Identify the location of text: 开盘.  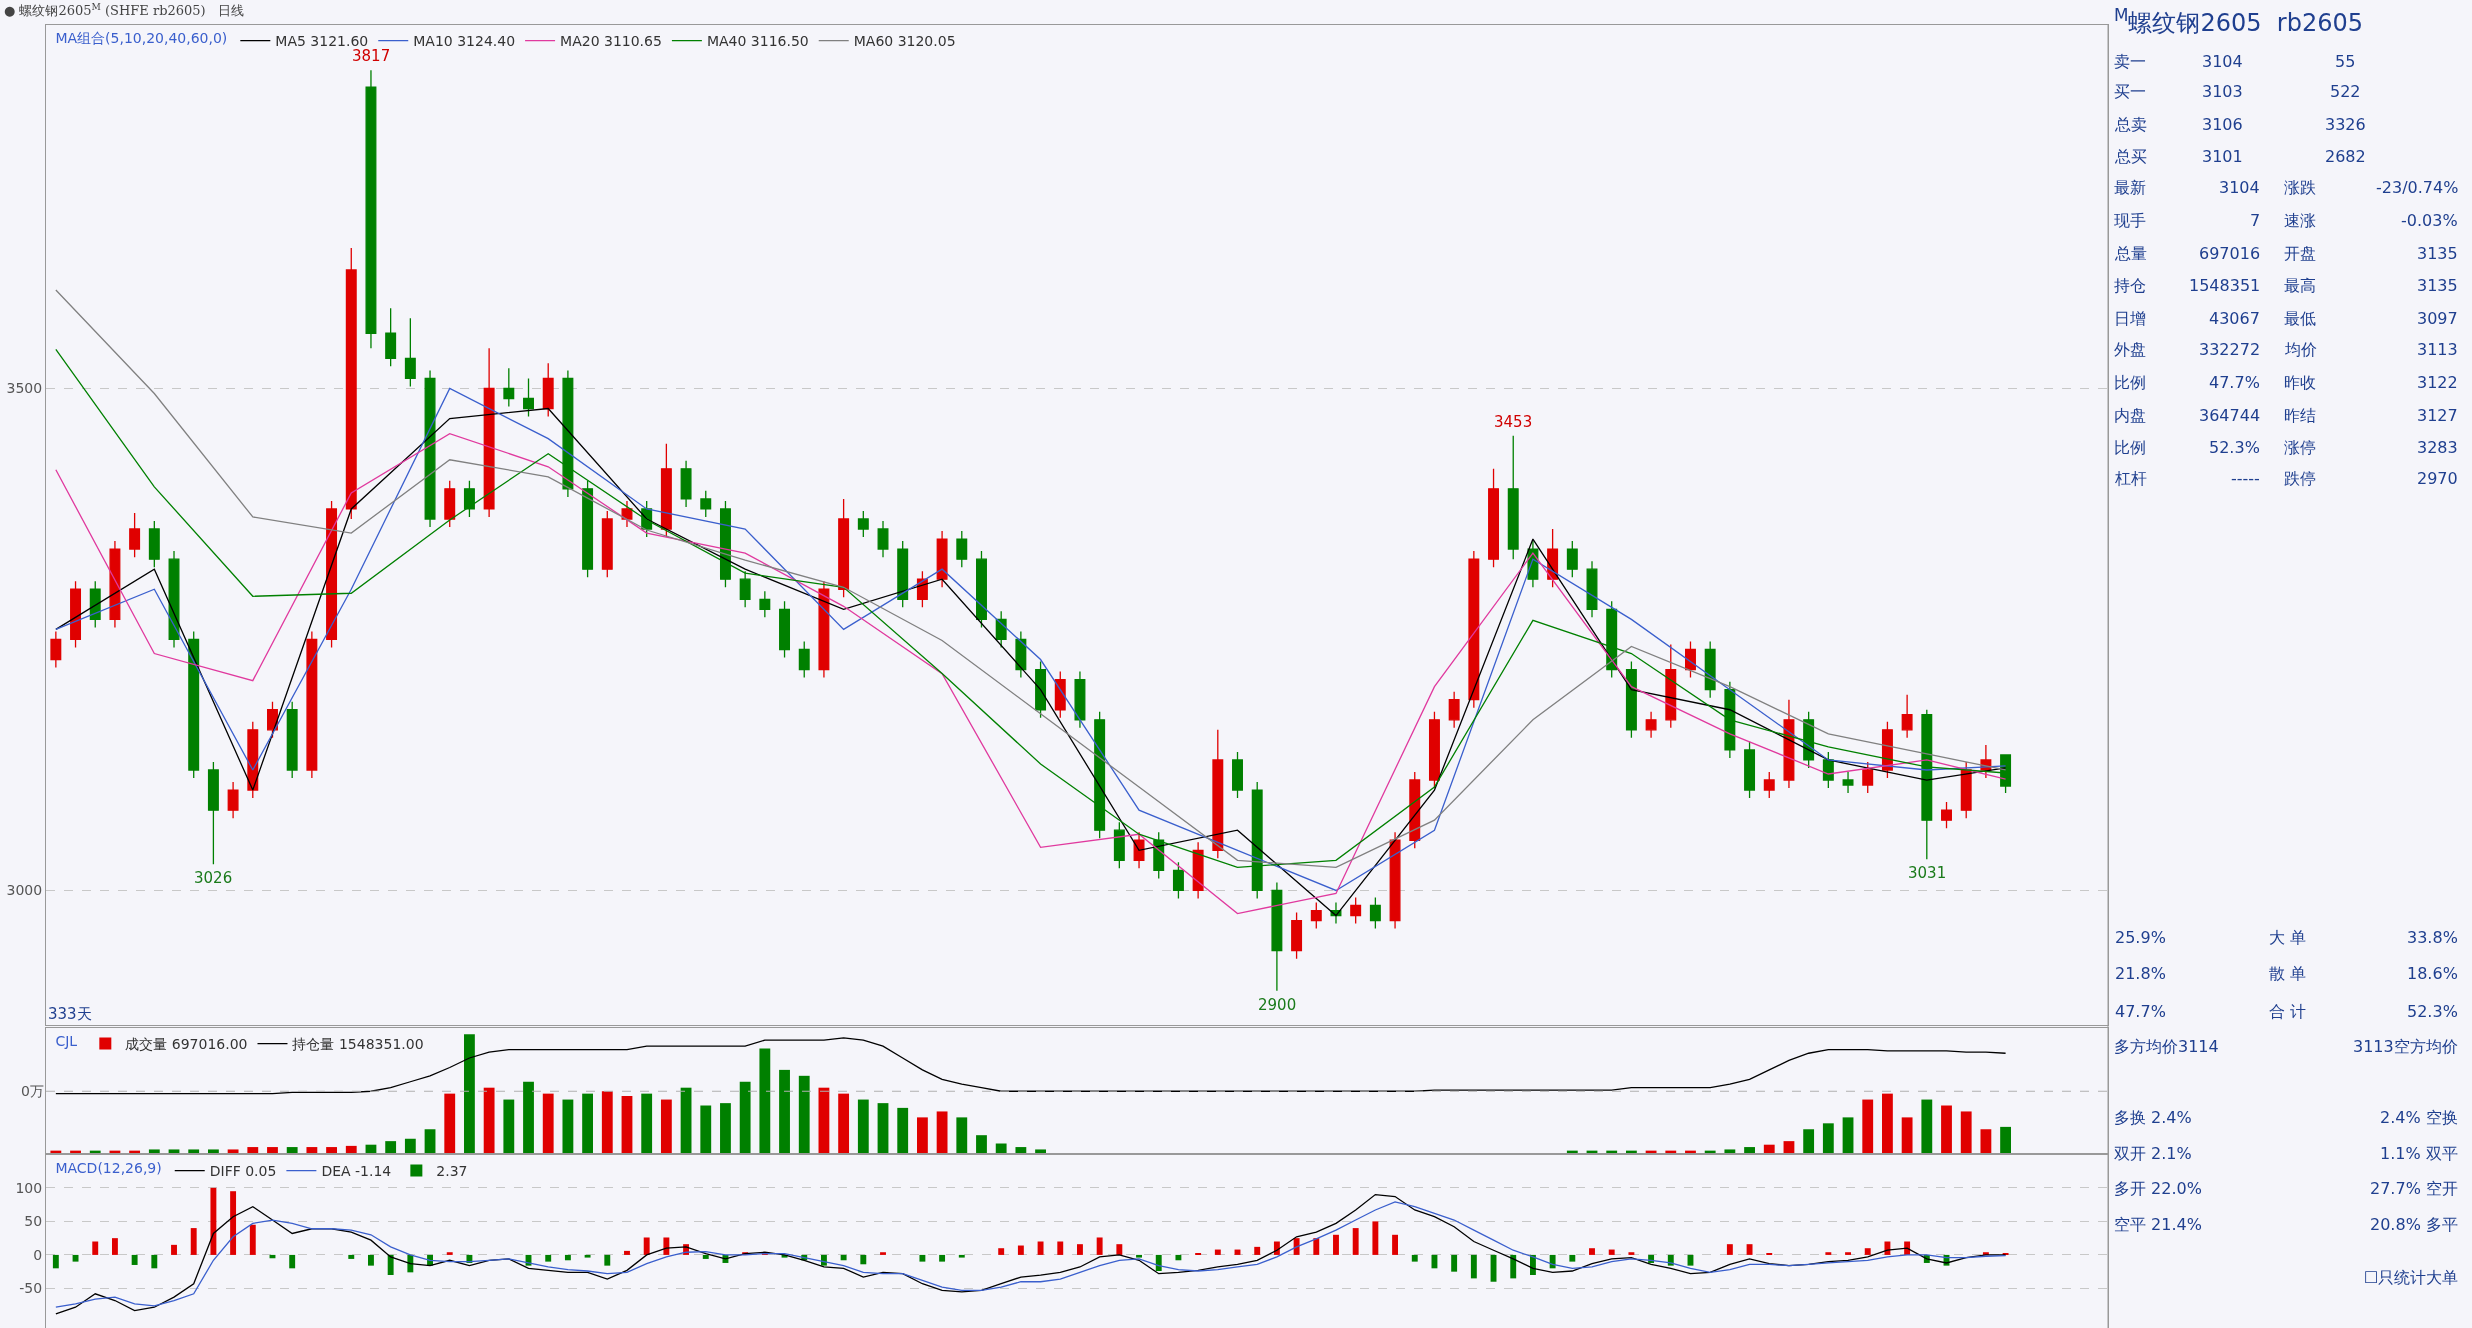
(2300, 253).